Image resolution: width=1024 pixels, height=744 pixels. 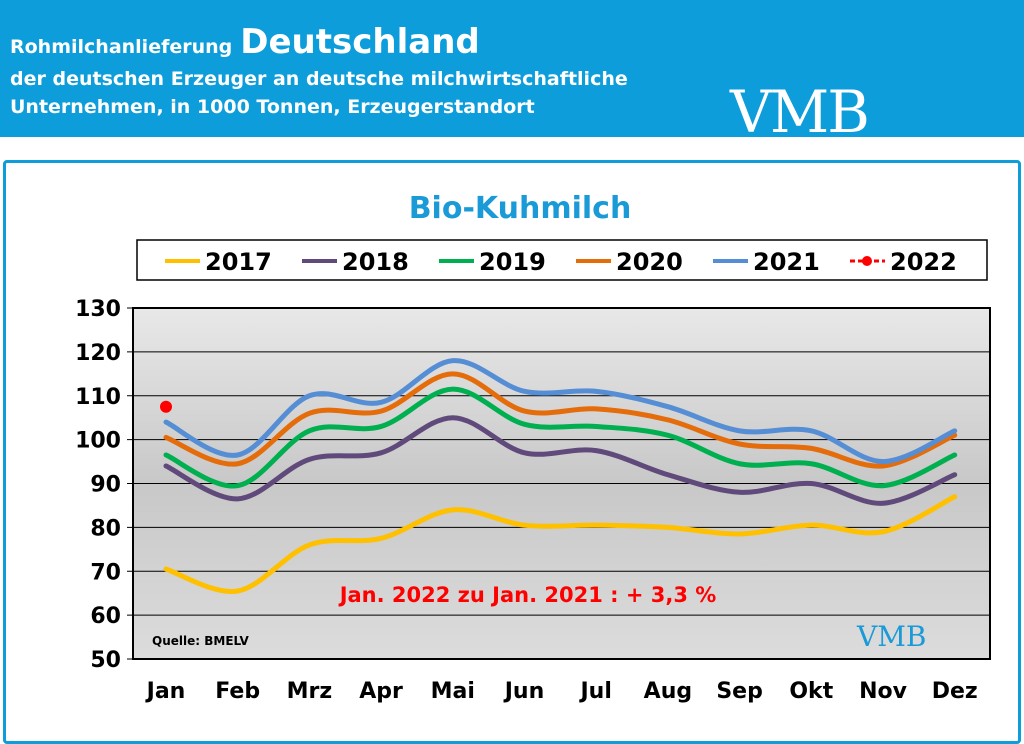 What do you see at coordinates (560, 544) in the screenshot?
I see `line-2017` at bounding box center [560, 544].